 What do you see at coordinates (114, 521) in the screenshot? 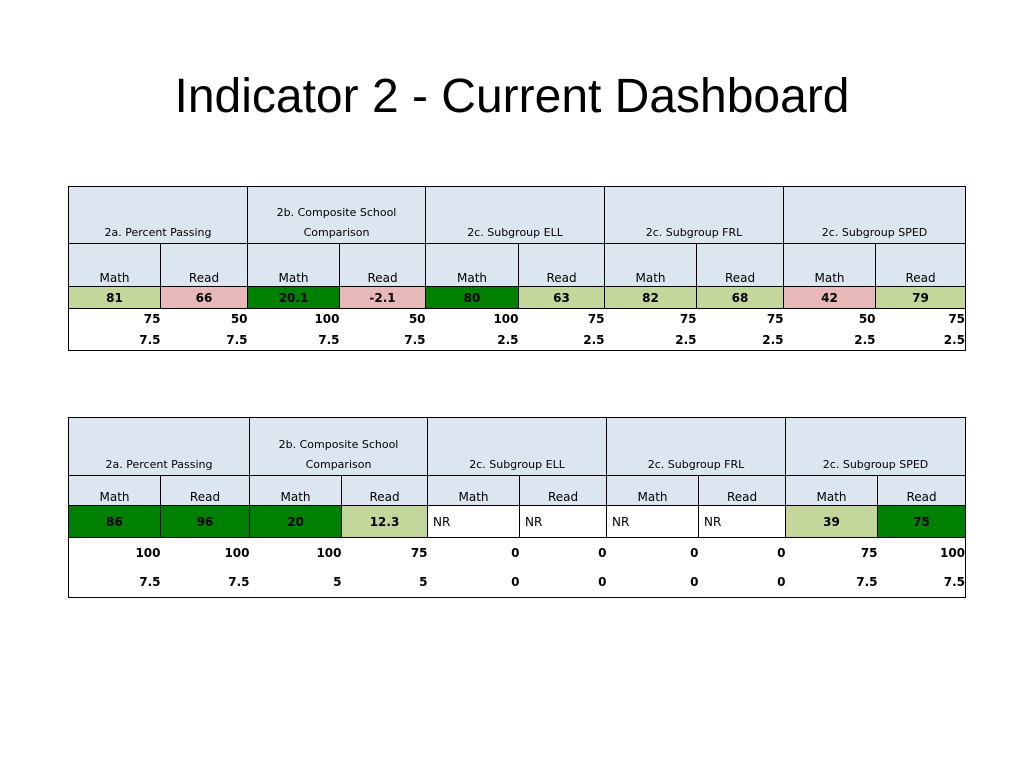
I see `score-cell: 86` at bounding box center [114, 521].